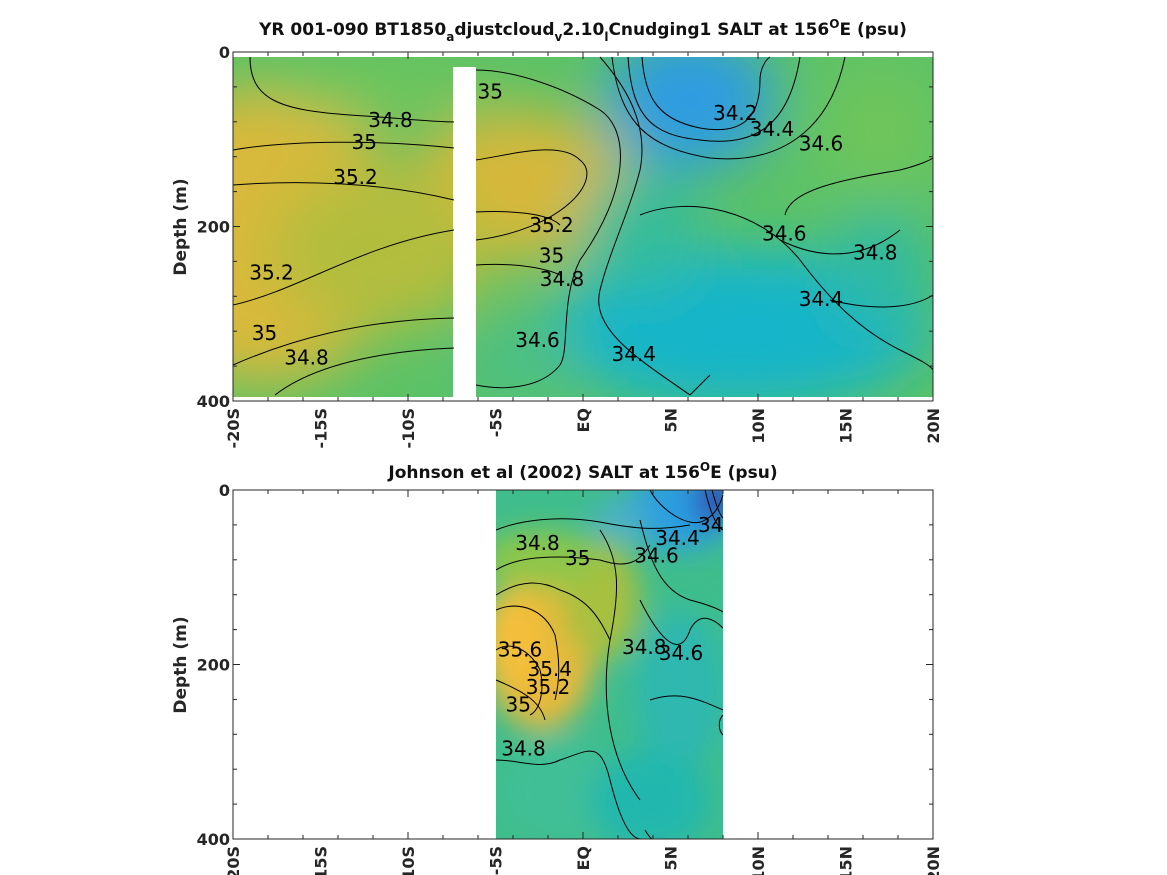 The image size is (1167, 875). I want to click on bottom-contour-label: 34.4, so click(677, 538).